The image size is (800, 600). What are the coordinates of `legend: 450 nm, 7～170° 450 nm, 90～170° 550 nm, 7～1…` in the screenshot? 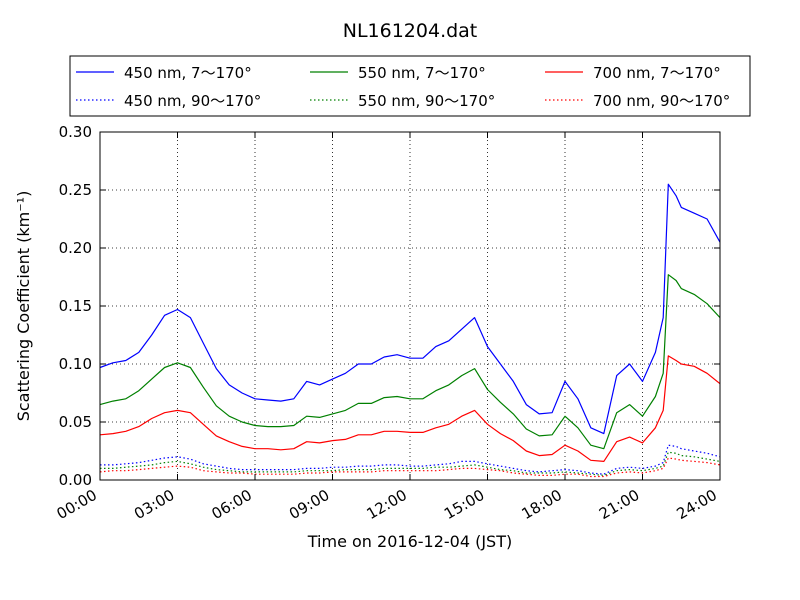 It's located at (410, 86).